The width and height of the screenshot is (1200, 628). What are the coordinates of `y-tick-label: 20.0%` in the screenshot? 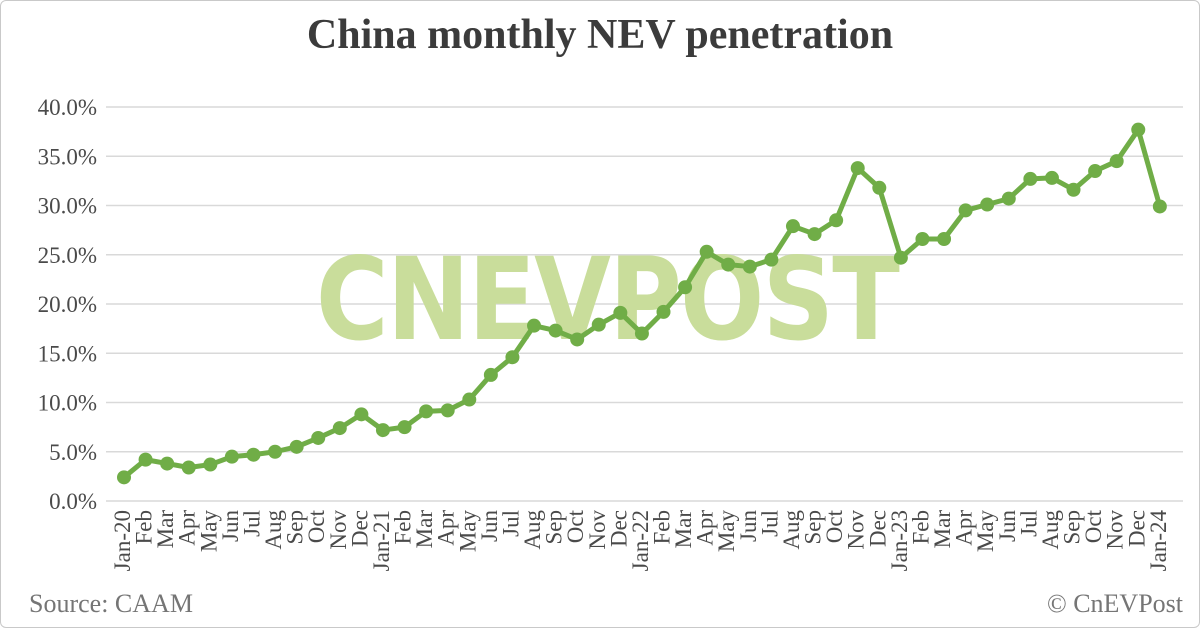 It's located at (67, 304).